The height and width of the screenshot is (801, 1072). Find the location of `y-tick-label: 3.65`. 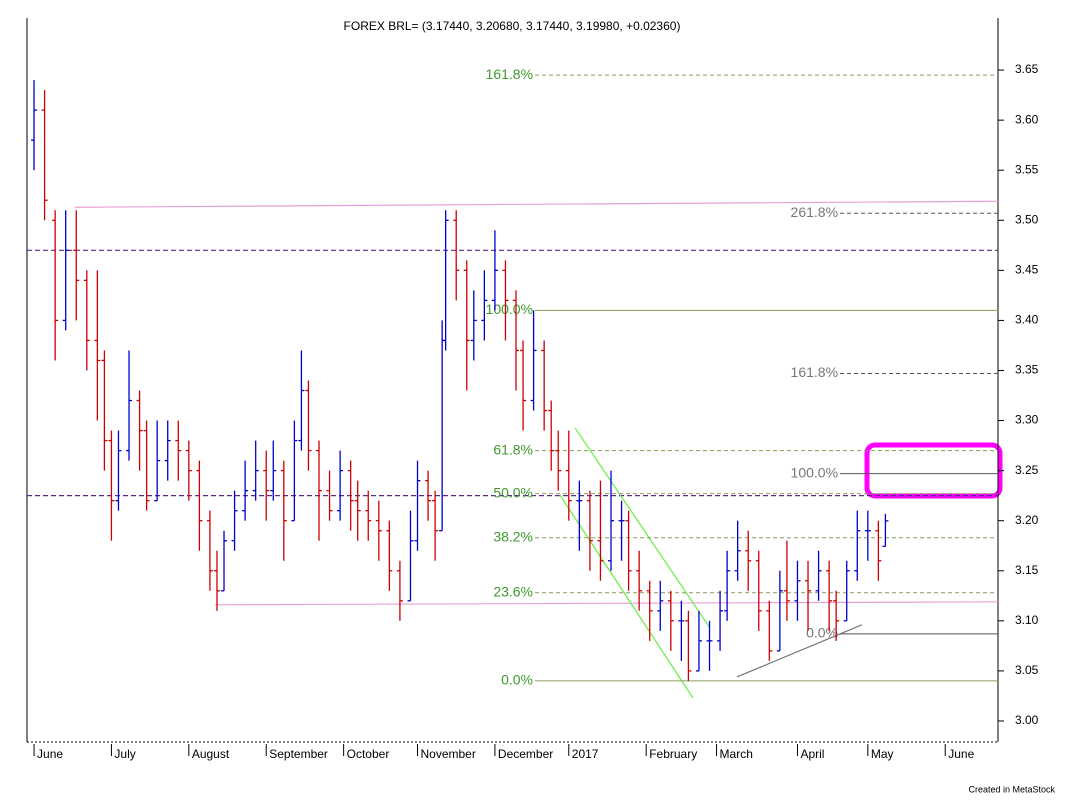

y-tick-label: 3.65 is located at coordinates (1027, 69).